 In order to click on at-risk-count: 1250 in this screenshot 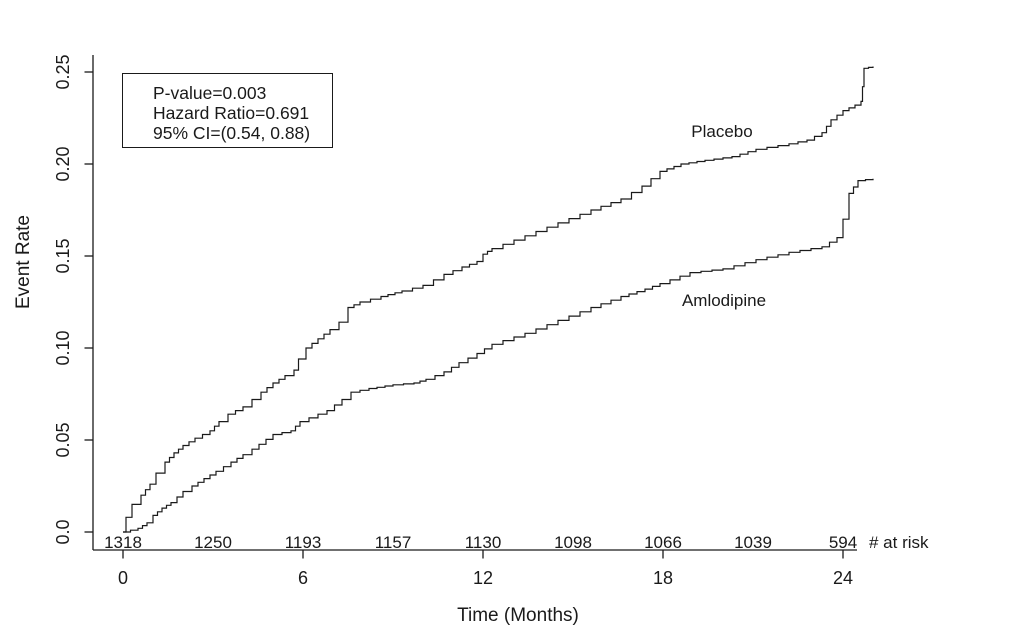, I will do `click(213, 542)`.